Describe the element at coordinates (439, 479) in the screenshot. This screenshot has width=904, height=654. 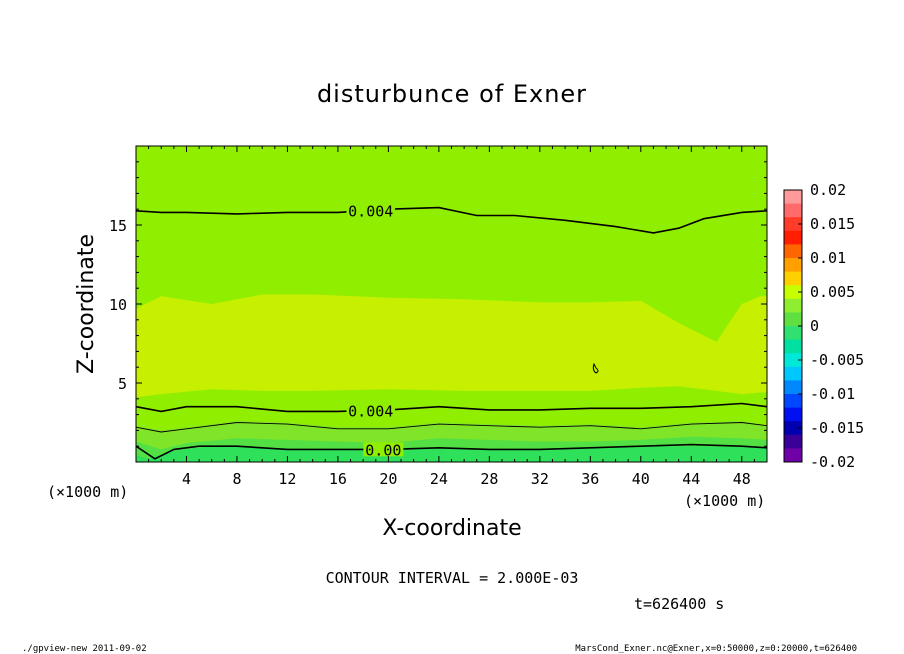
I see `x-tick-label-5: 24` at that location.